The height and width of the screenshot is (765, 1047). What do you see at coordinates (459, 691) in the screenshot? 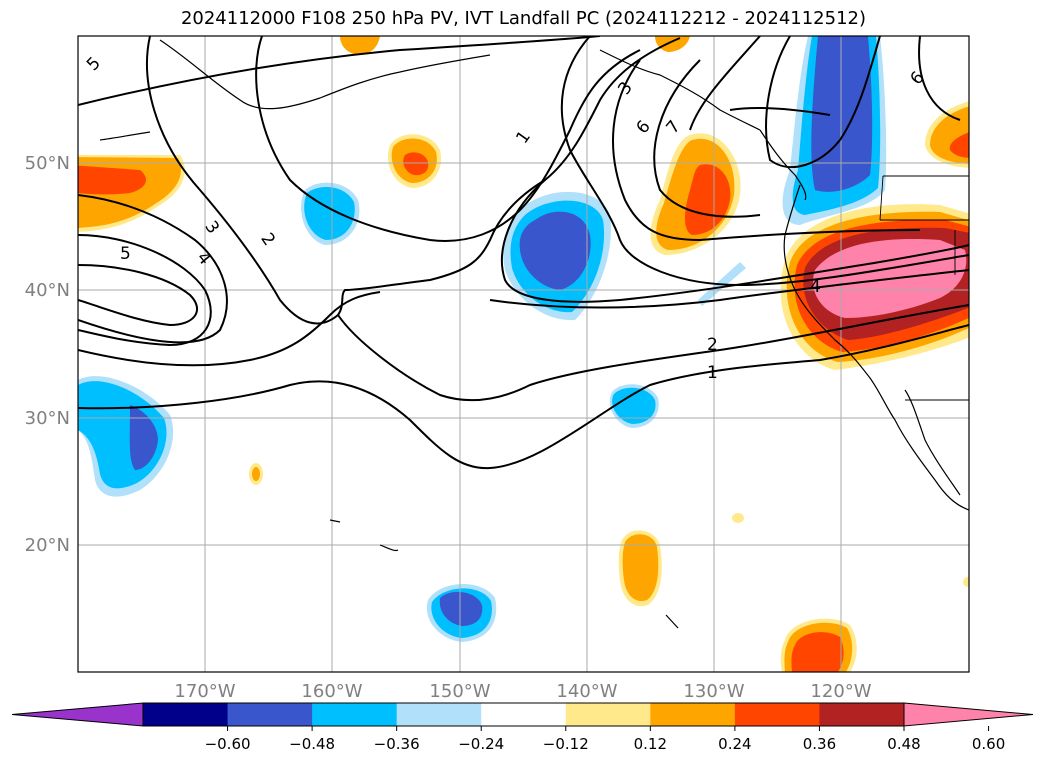
I see `lon-label: 150°W` at bounding box center [459, 691].